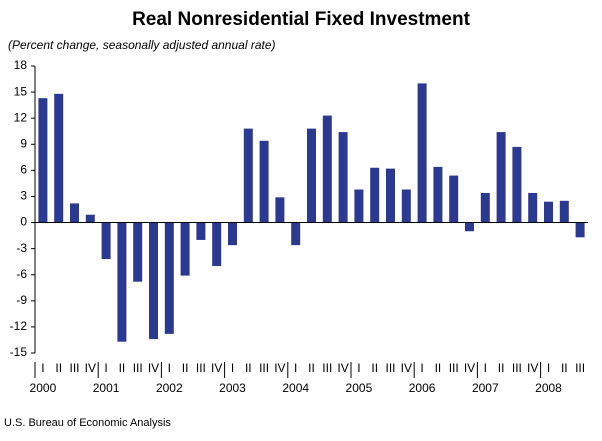  What do you see at coordinates (23, 222) in the screenshot?
I see `y-tick-label: 0` at bounding box center [23, 222].